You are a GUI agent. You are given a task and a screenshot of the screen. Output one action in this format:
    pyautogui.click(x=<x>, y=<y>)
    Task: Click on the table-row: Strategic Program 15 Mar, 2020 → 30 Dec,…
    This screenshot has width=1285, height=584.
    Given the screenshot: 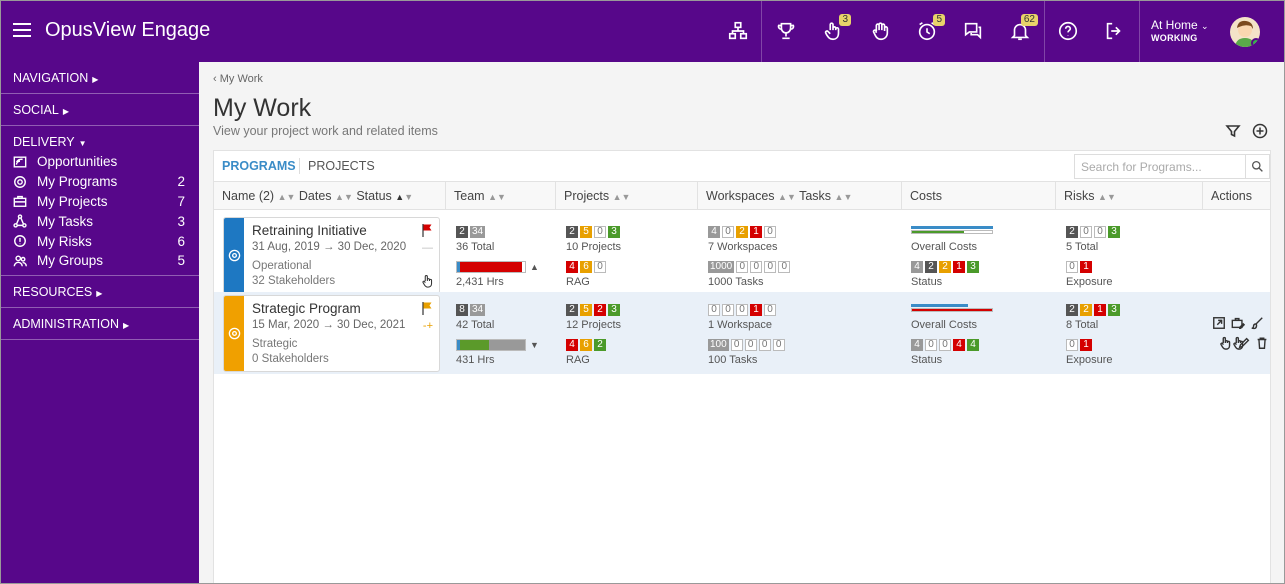 What is the action you would take?
    pyautogui.click(x=742, y=333)
    